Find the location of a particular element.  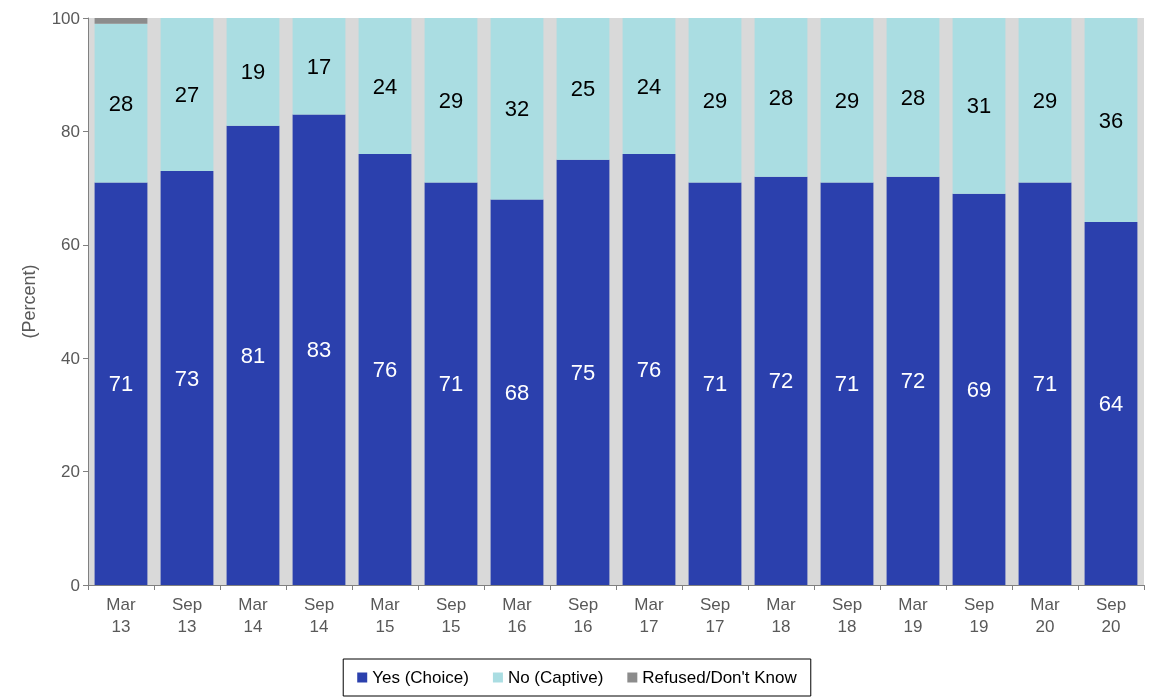

x-tick-label: Mar 18 is located at coordinates (781, 615).